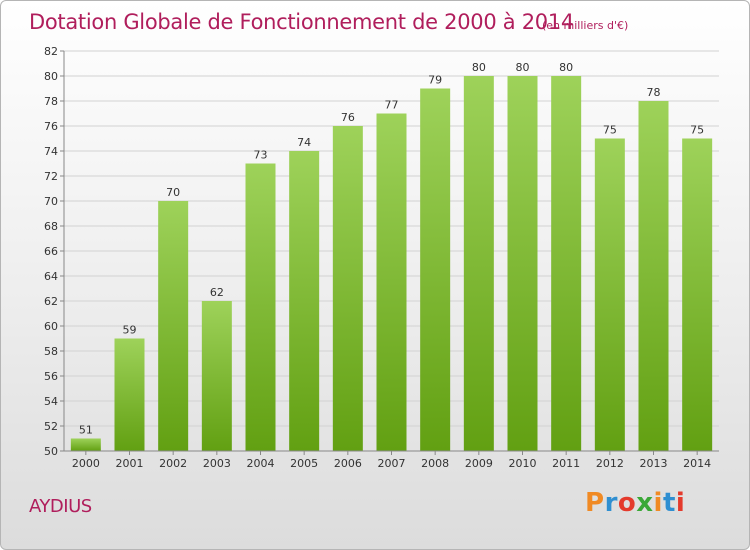  What do you see at coordinates (627, 503) in the screenshot?
I see `logo-letter: o` at bounding box center [627, 503].